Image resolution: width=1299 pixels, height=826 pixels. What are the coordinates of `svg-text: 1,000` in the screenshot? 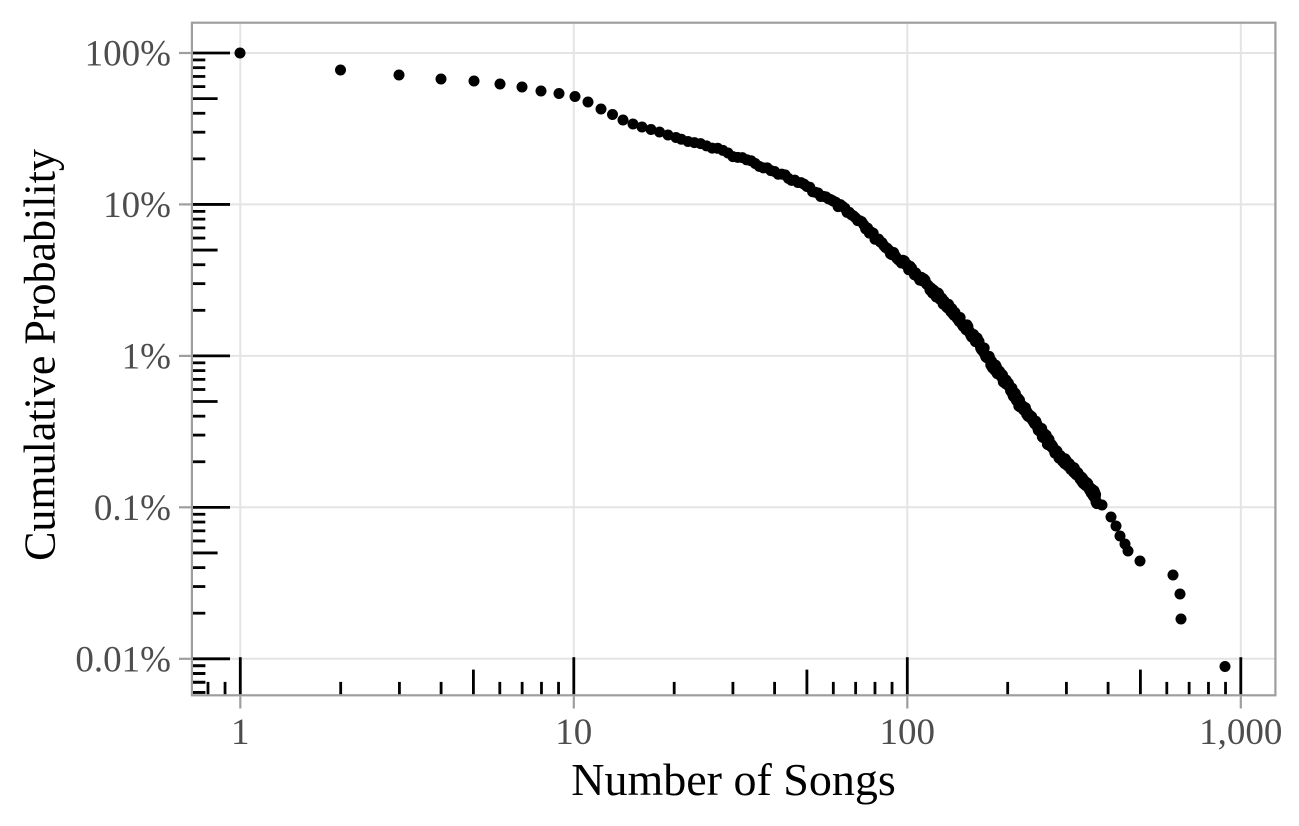 It's located at (1240, 732).